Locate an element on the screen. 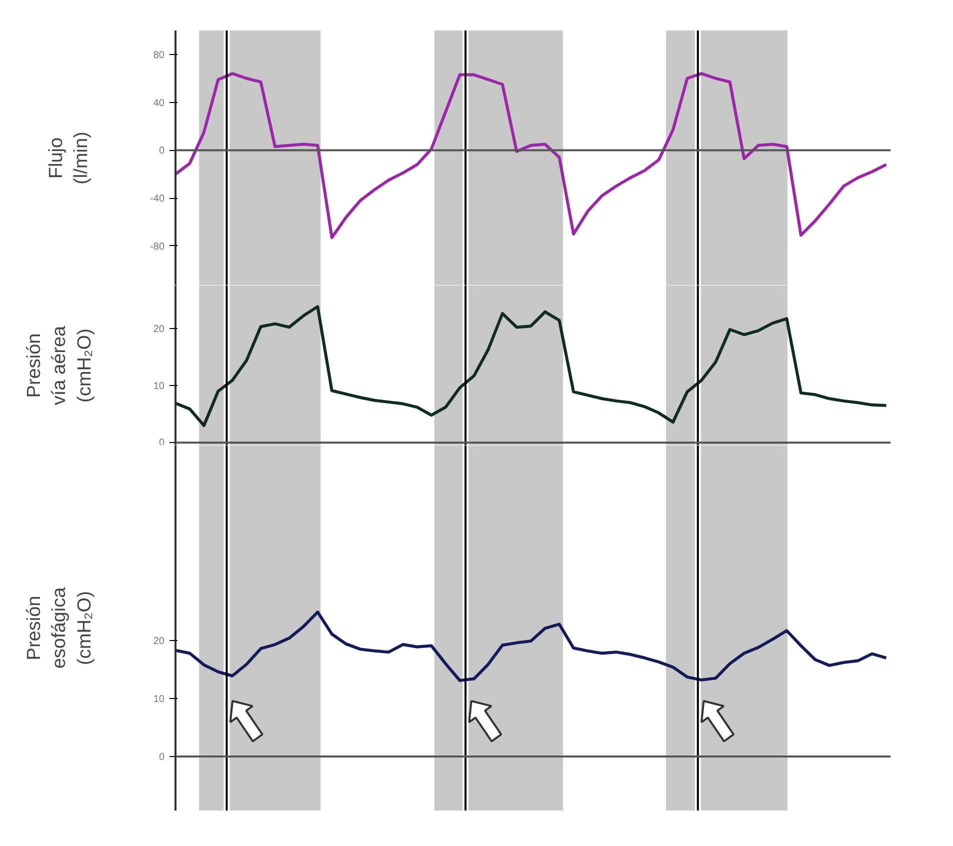 This screenshot has height=846, width=953. y-axis-title: Flujo (l/min) is located at coordinates (69, 158).